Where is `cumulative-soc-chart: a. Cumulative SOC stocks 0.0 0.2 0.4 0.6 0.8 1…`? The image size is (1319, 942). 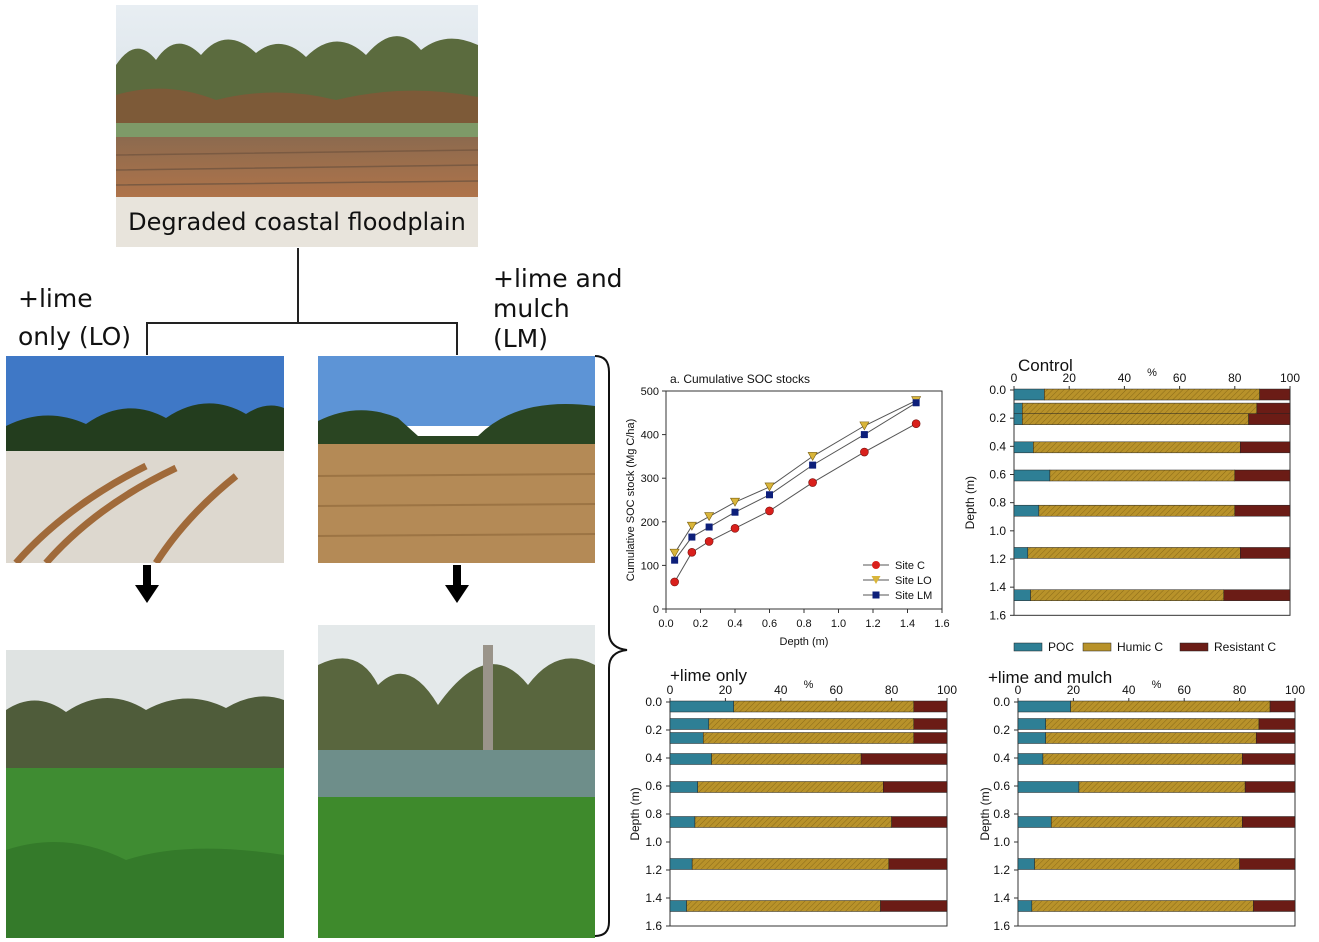 cumulative-soc-chart: a. Cumulative SOC stocks 0.0 0.2 0.4 0.6 0.8 1… is located at coordinates (787, 510).